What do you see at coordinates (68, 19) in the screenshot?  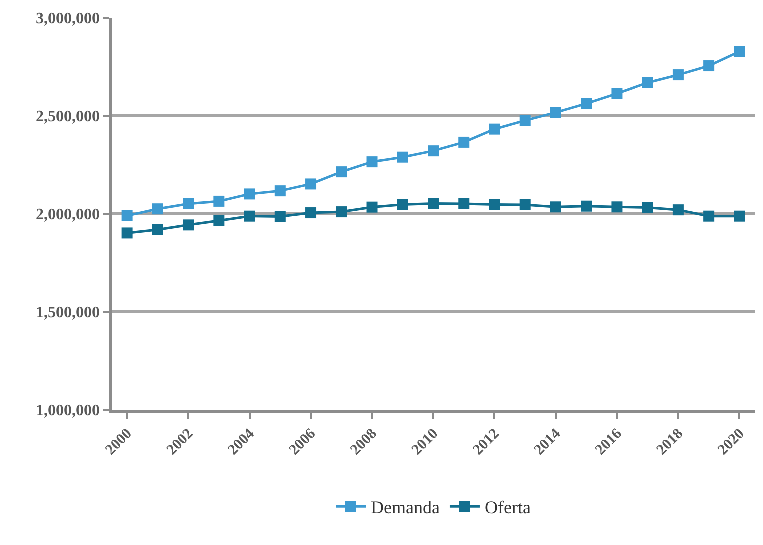 I see `y-tick-label: 3,000,000` at bounding box center [68, 19].